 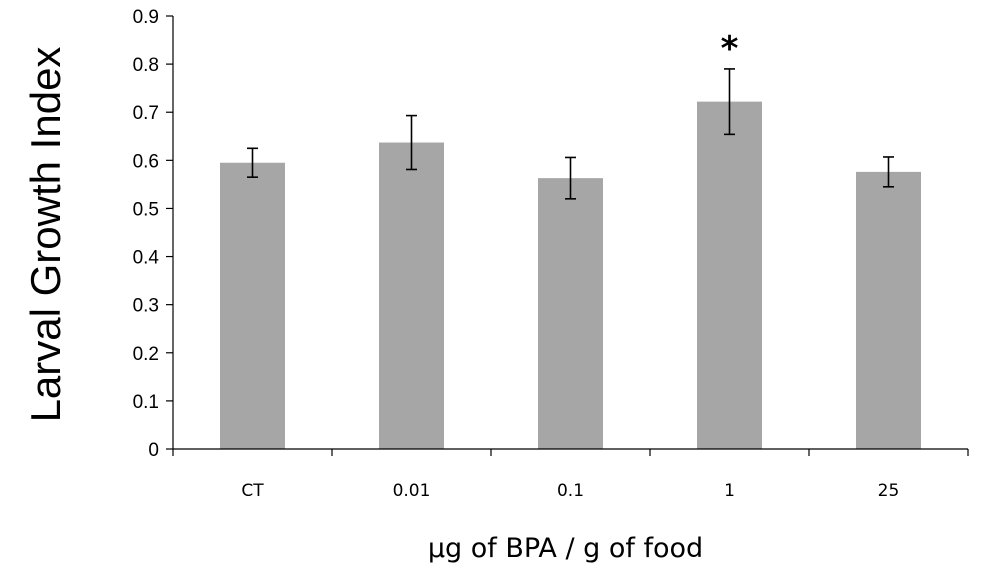 What do you see at coordinates (412, 491) in the screenshot?
I see `x-tick-label: 0.01` at bounding box center [412, 491].